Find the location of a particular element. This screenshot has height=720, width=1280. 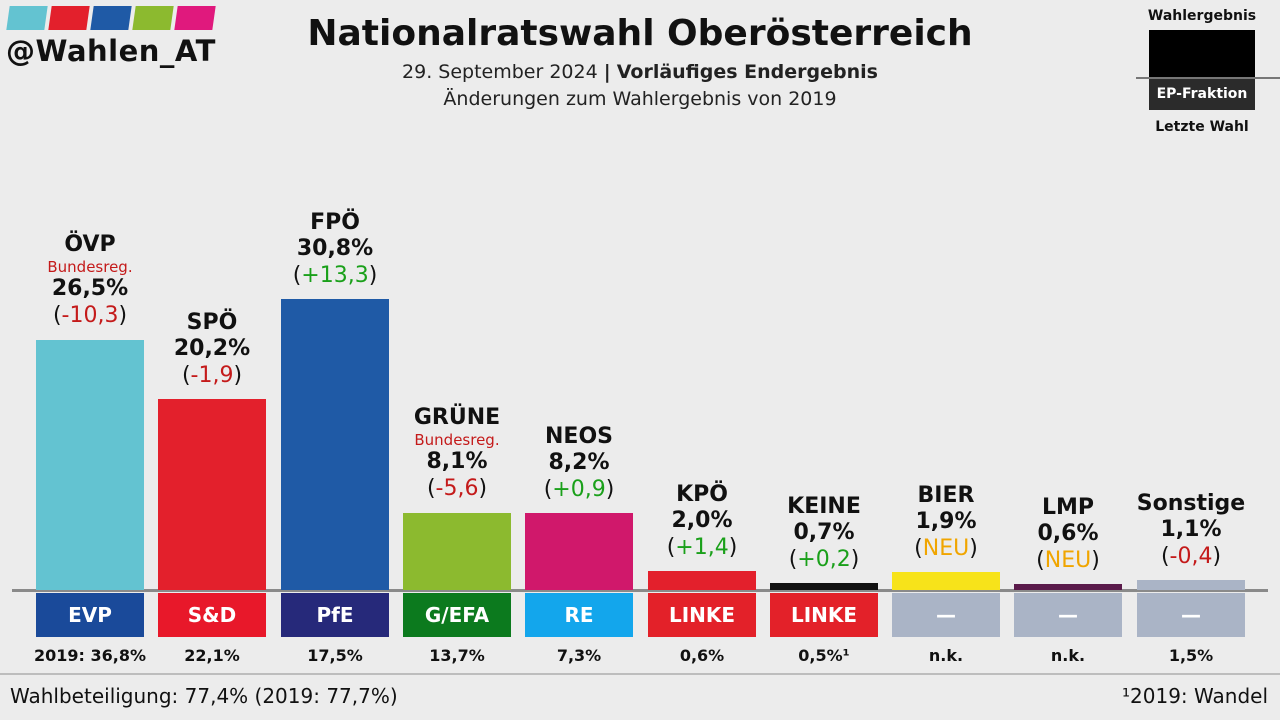

fraction-spoe: S&D is located at coordinates (212, 615).